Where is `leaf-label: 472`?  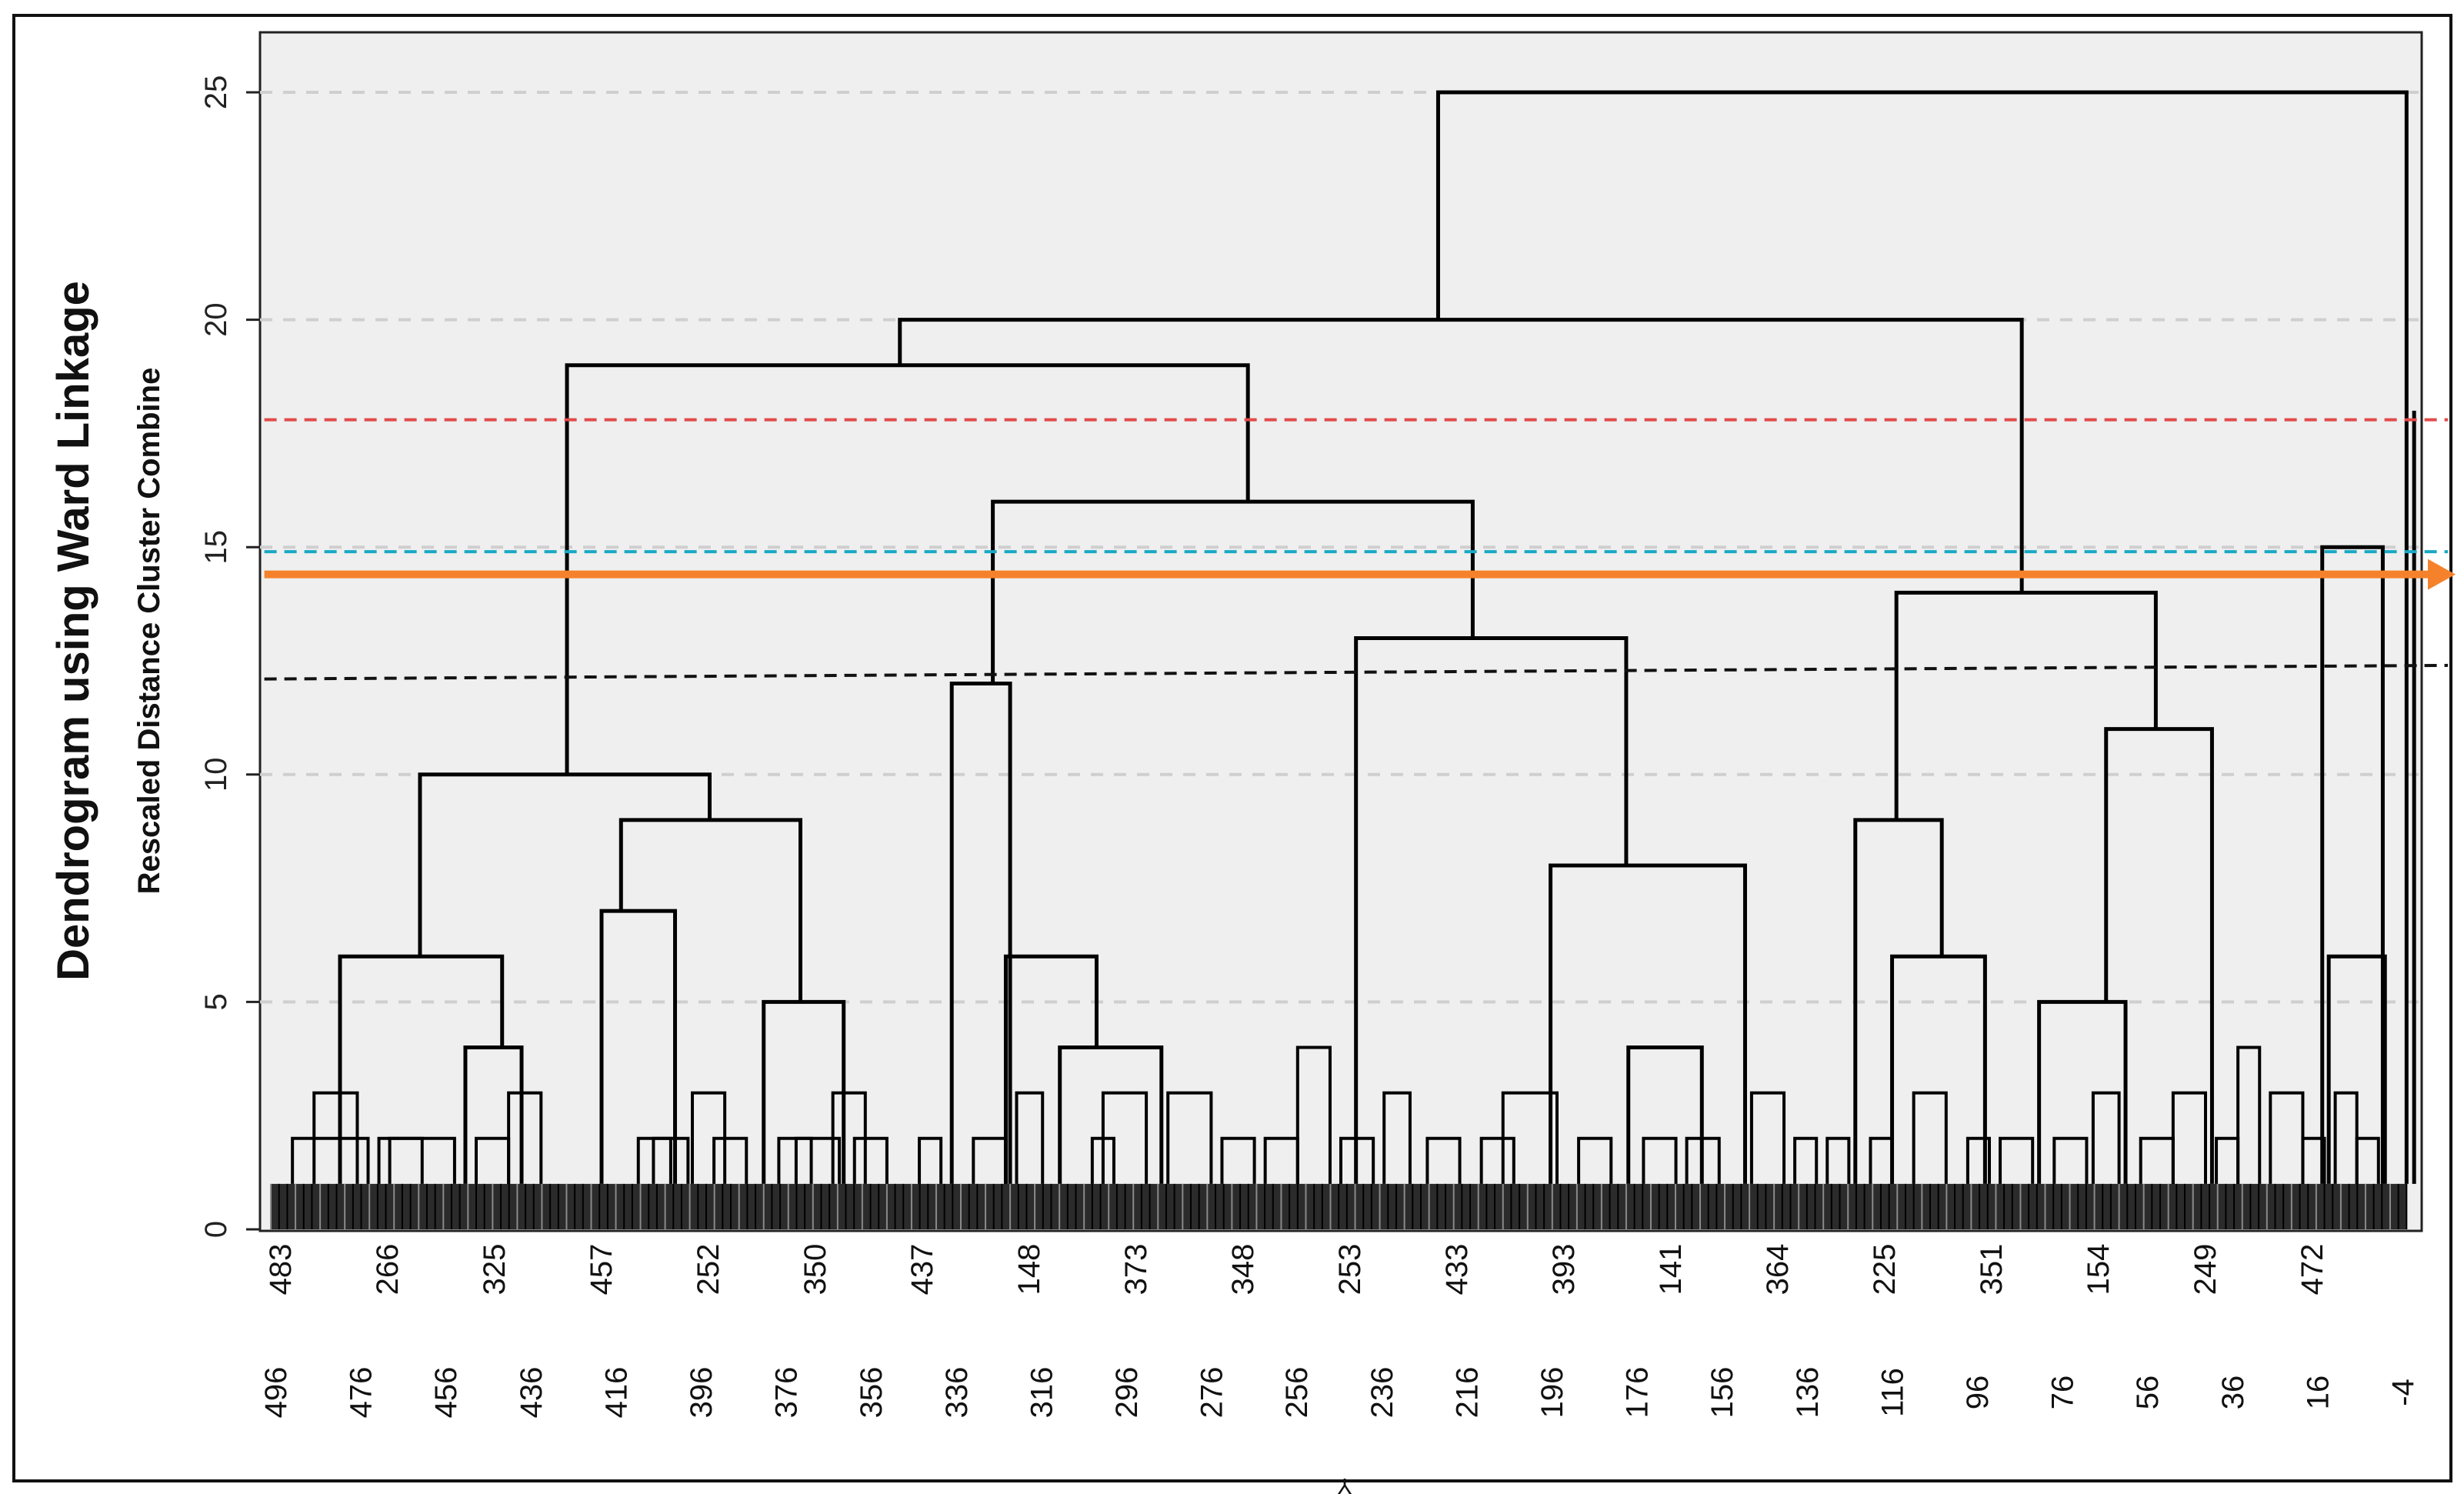
leaf-label: 472 is located at coordinates (2312, 1270).